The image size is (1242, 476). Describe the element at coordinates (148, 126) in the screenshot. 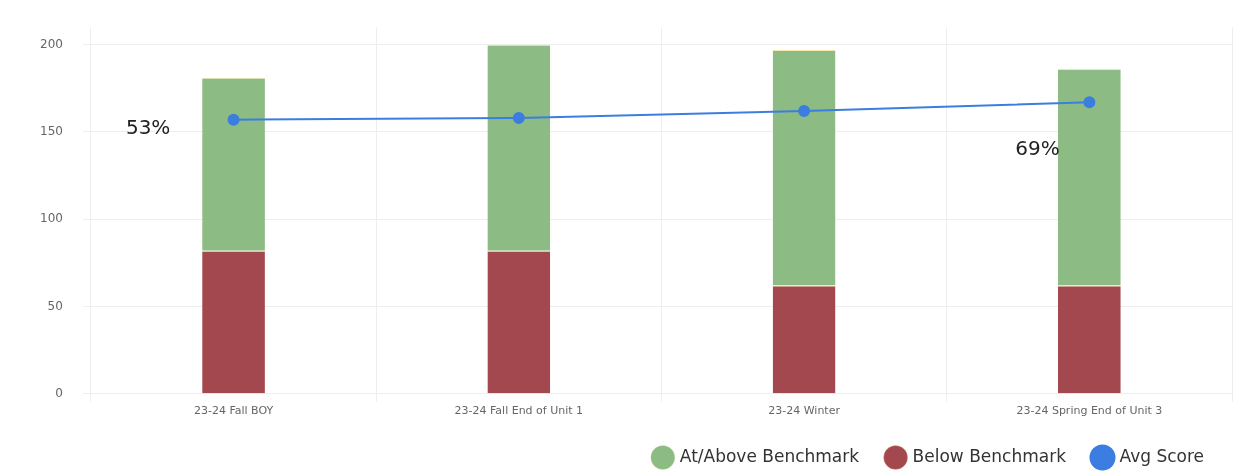

I see `annotation: 53%` at that location.